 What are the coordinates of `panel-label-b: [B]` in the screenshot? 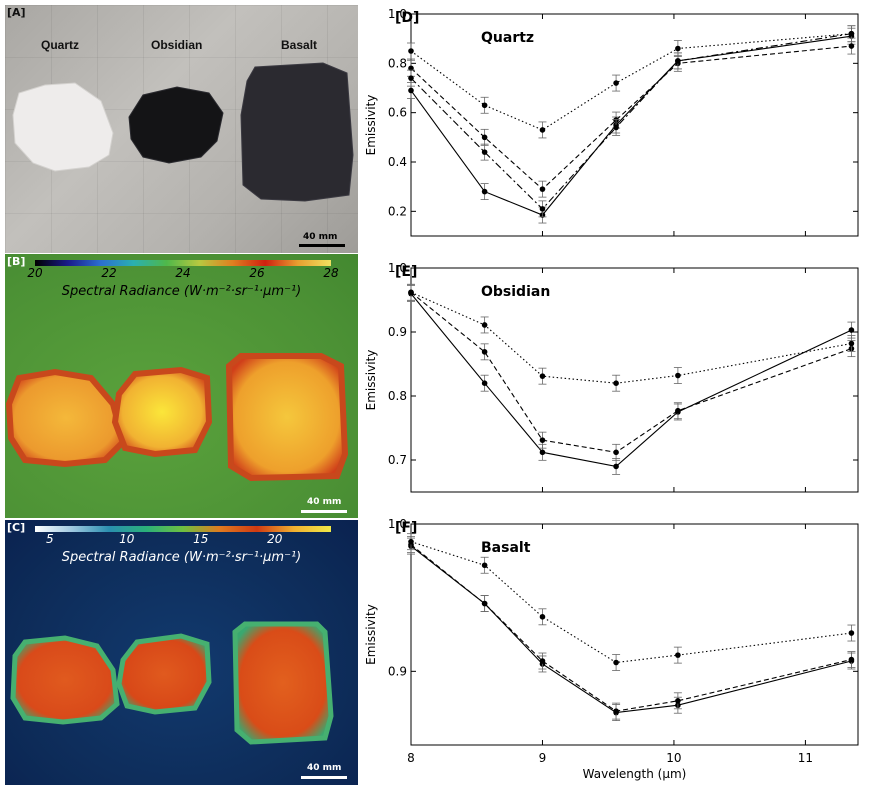 It's located at (16, 261).